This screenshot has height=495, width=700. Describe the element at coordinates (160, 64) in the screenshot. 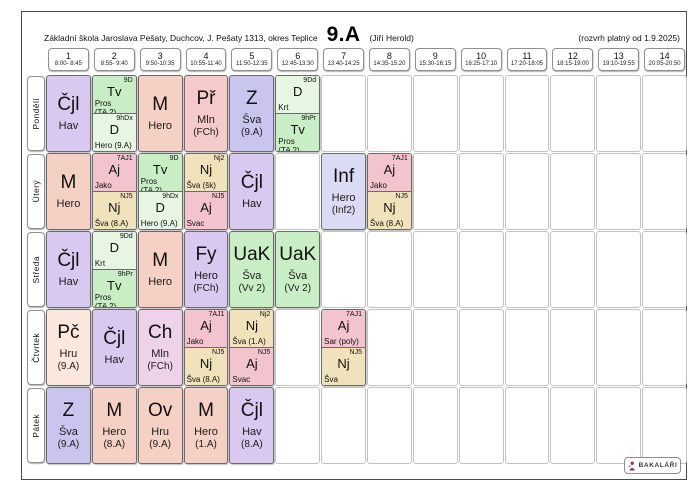

I see `period-time: 9:50-10:35` at that location.